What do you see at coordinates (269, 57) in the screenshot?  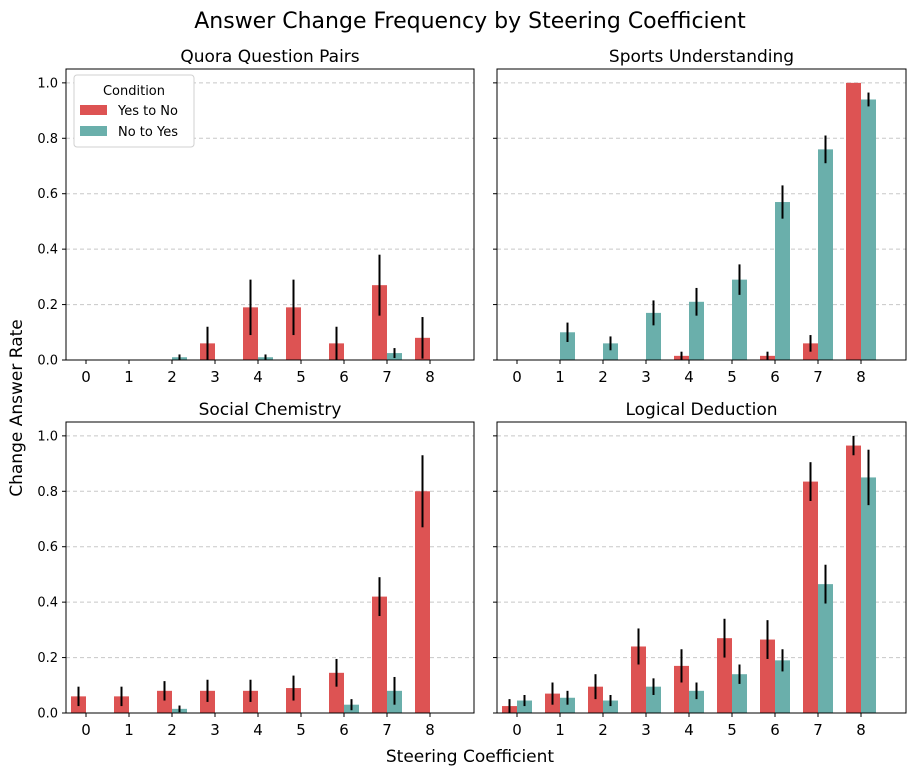 I see `panel-title: Quora Question Pairs` at bounding box center [269, 57].